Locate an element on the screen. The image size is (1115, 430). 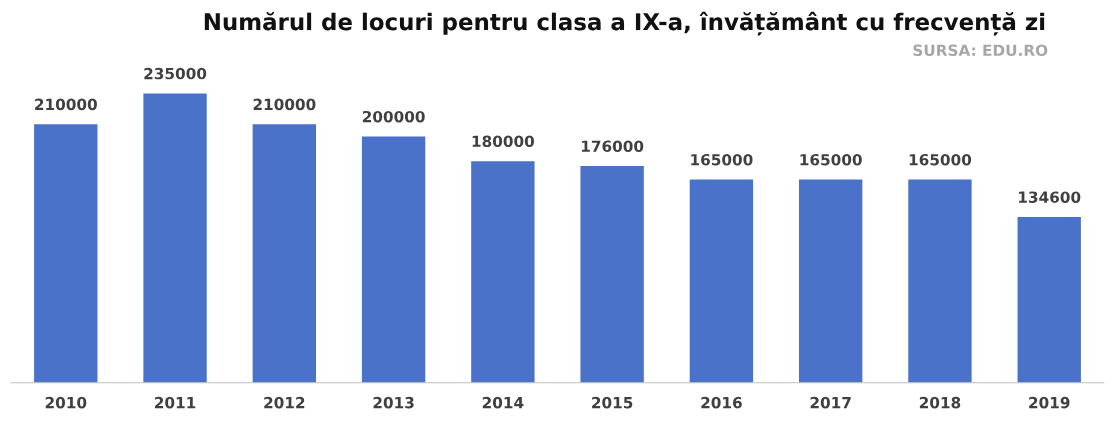
x-tick-label: 2017 is located at coordinates (830, 402).